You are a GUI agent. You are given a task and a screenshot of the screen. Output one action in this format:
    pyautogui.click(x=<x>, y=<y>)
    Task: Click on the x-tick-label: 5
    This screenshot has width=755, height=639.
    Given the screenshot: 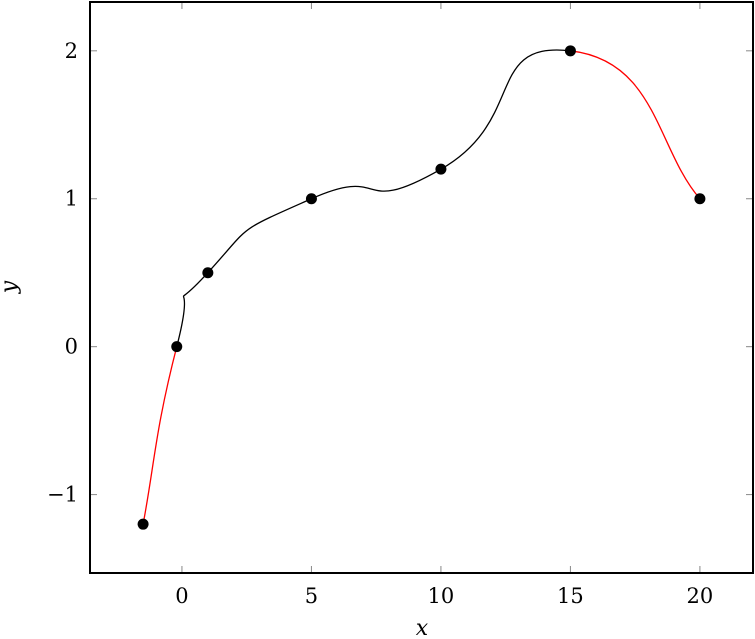 What is the action you would take?
    pyautogui.click(x=311, y=596)
    